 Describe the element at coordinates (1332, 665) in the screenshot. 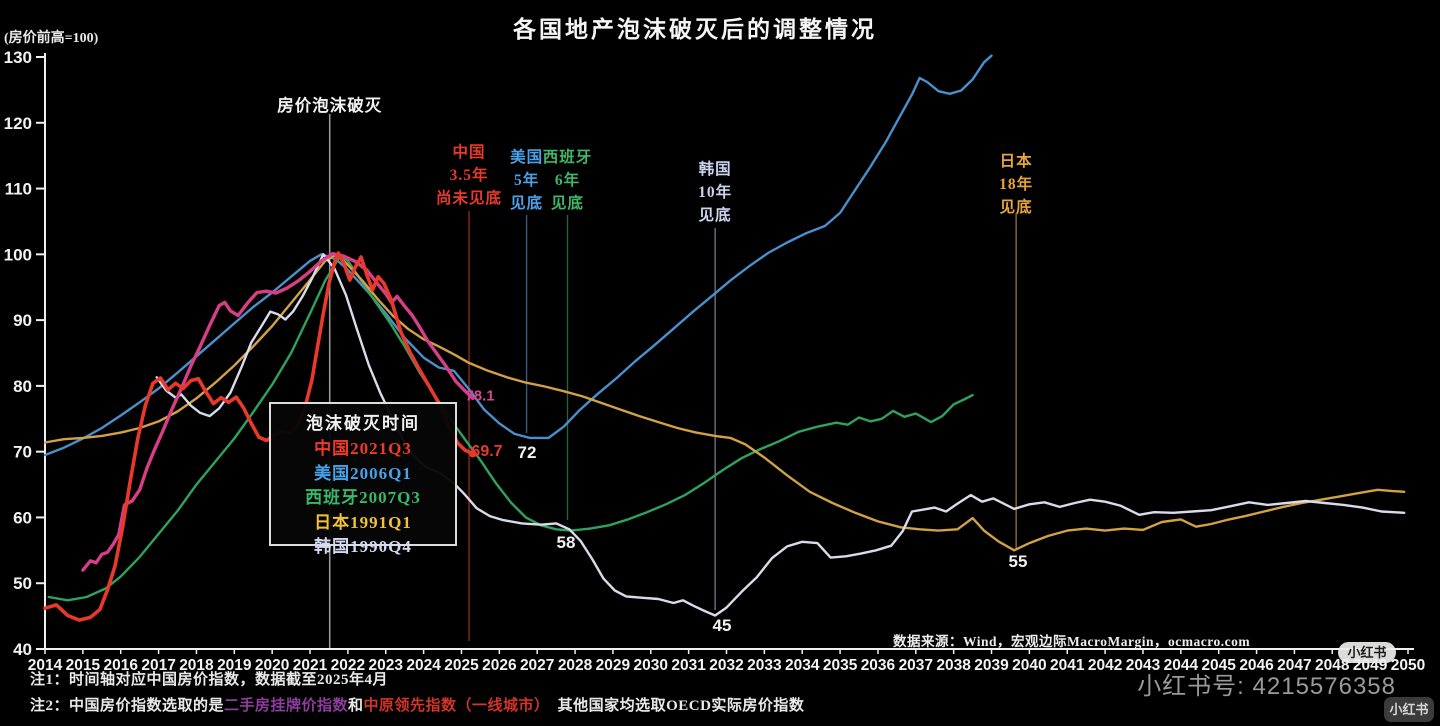

I see `x-tick-label: 2048` at that location.